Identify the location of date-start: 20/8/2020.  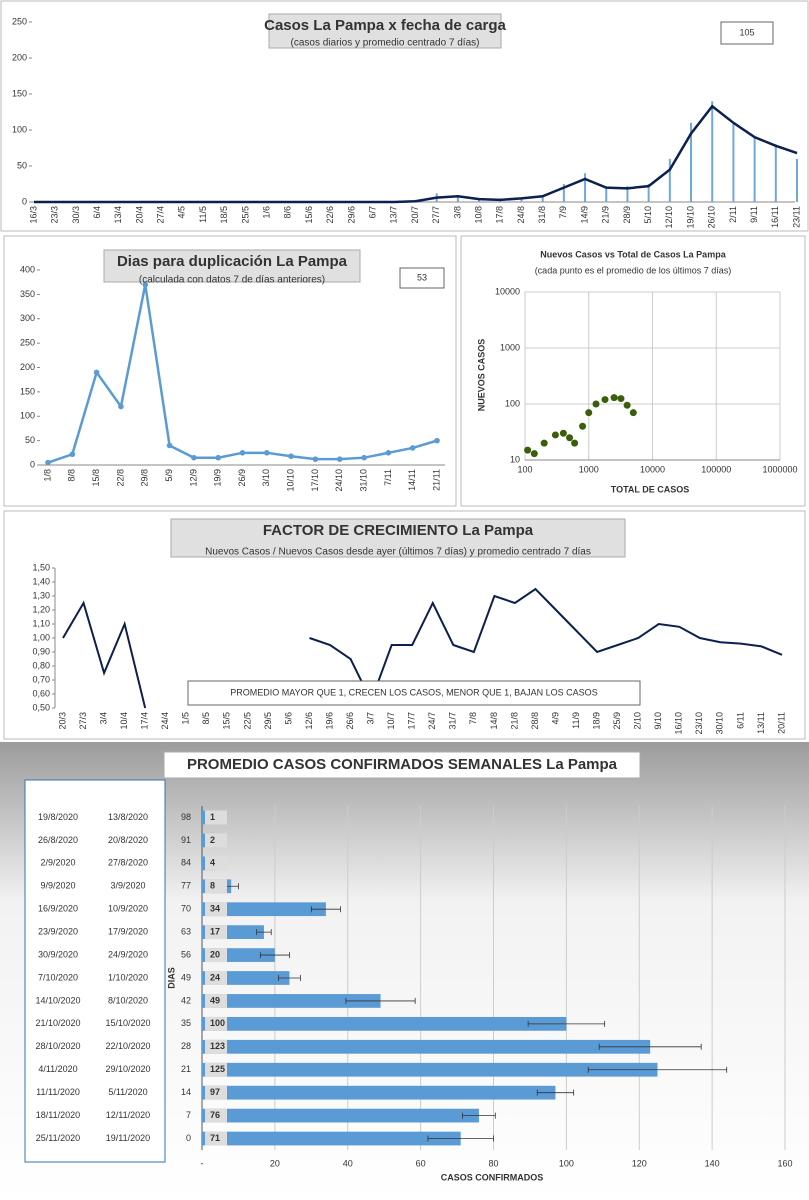
(128, 840).